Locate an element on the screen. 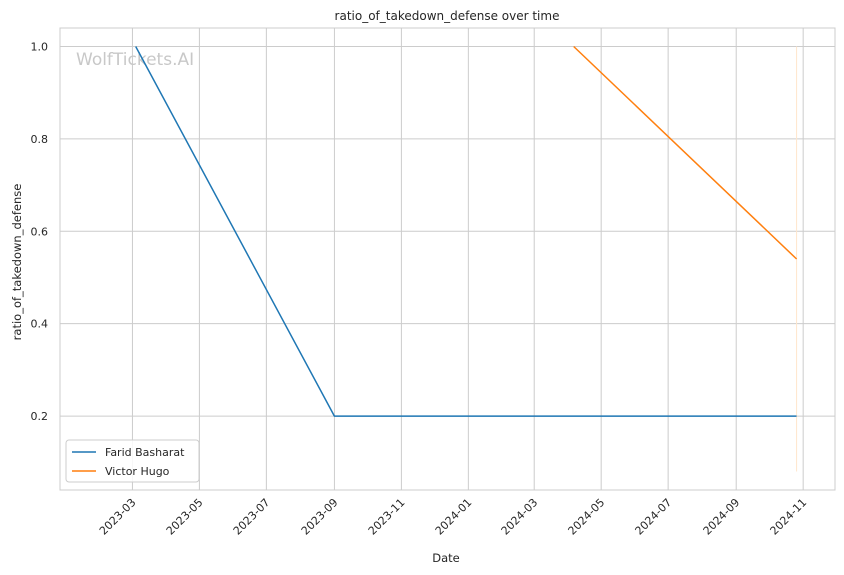 The height and width of the screenshot is (575, 844). watermark: WolfTickets.AI is located at coordinates (135, 60).